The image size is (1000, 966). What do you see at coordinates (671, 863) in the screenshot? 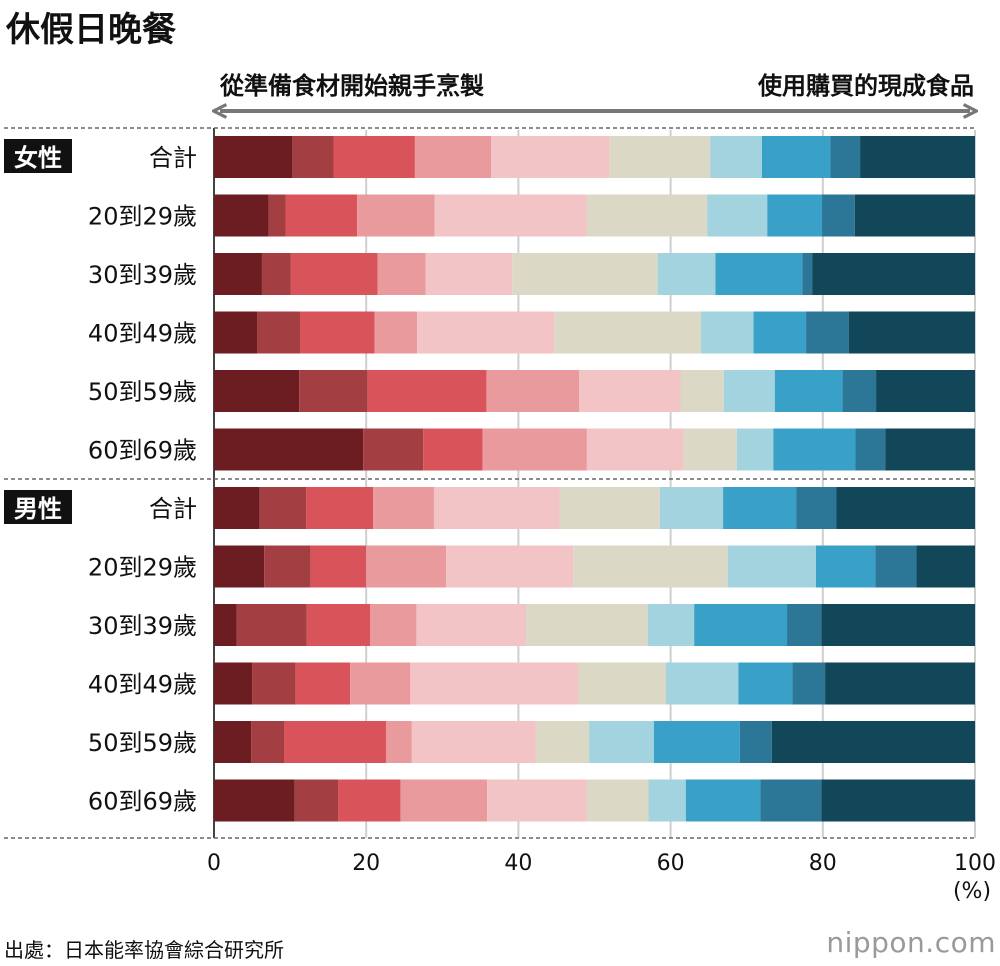
I see `x-tick-label: 60` at bounding box center [671, 863].